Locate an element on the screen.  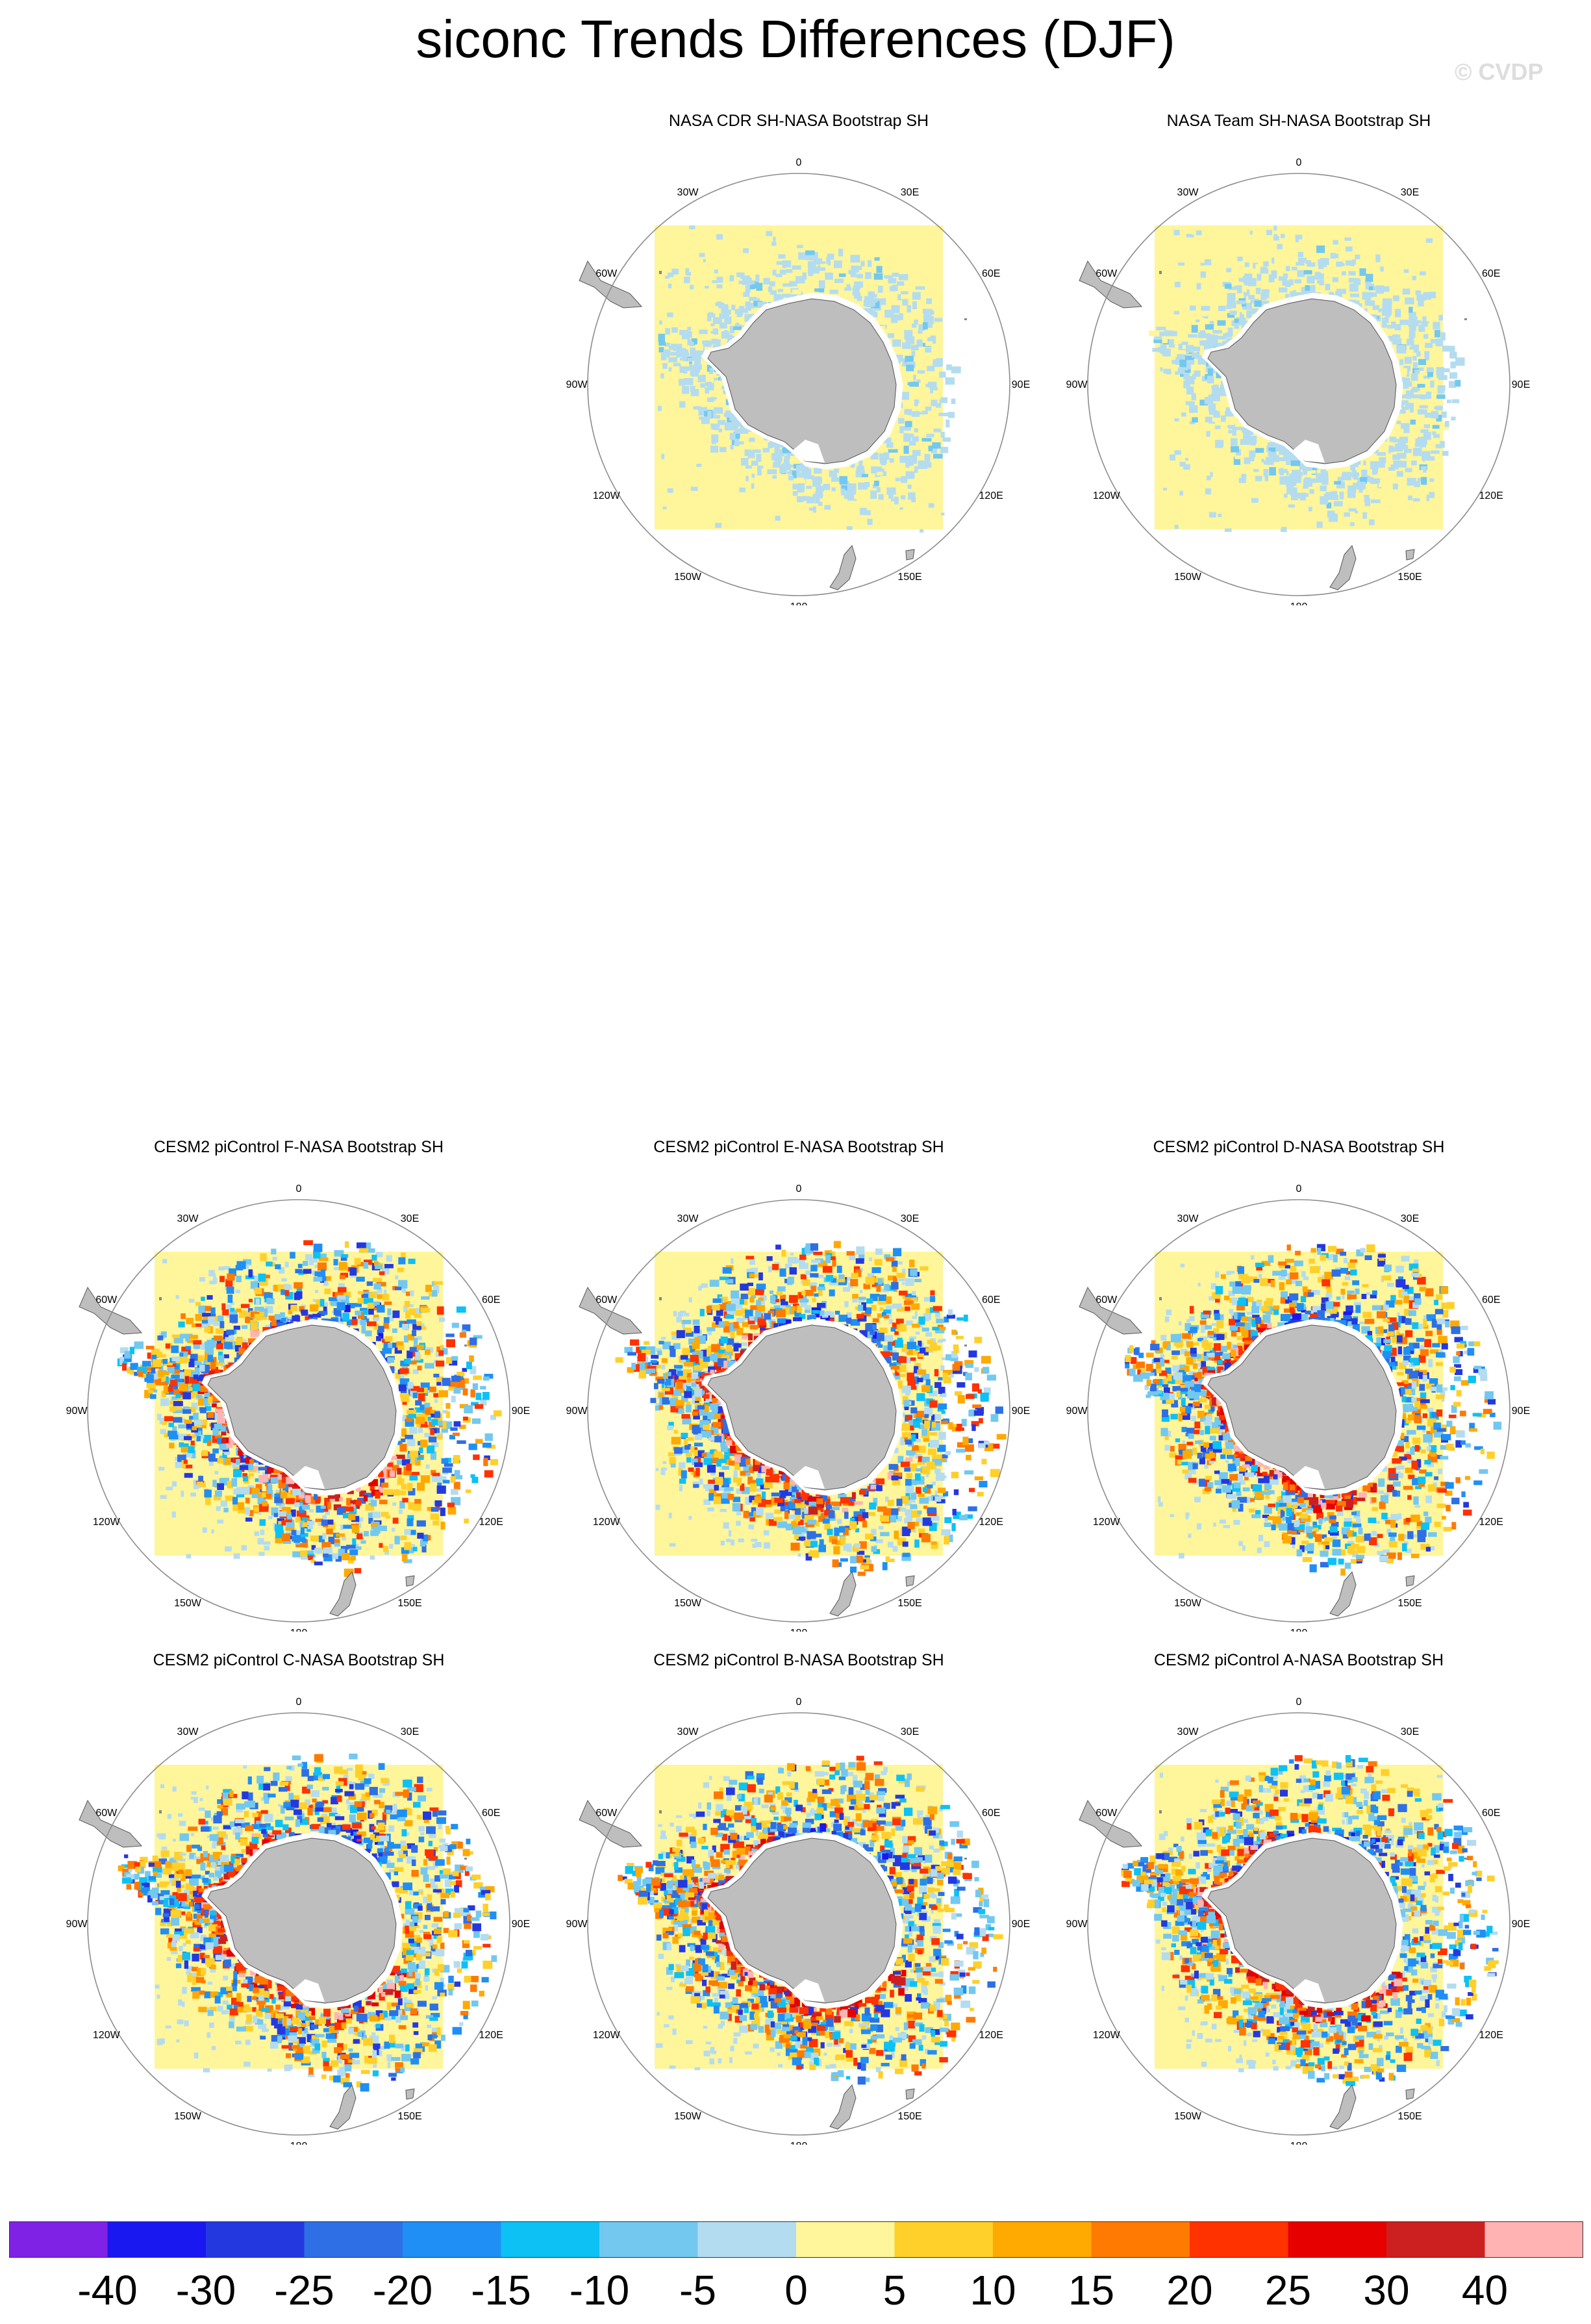
colorbar-tick-label: -20 is located at coordinates (403, 2290).